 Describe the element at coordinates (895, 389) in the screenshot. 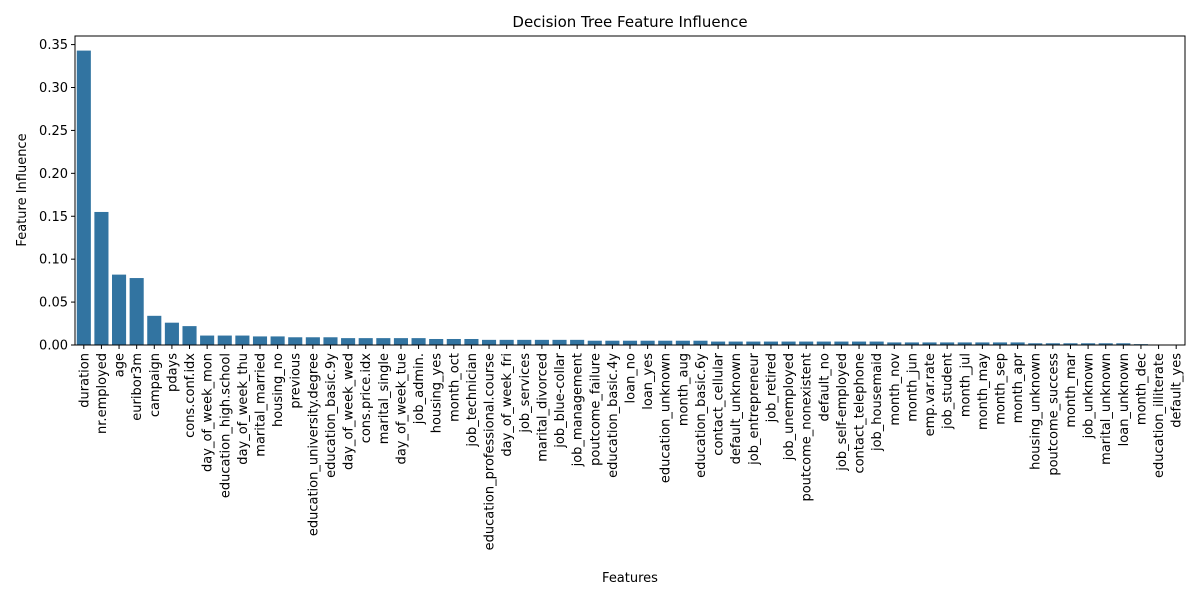

I see `x-tick-label: month_nov` at that location.